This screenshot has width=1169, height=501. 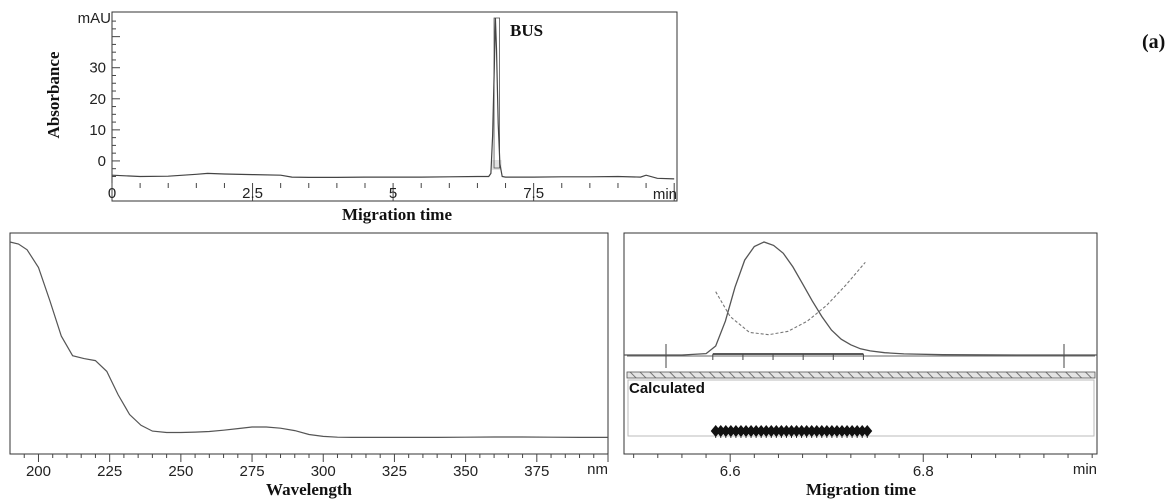 I want to click on x-tick-label: 375, so click(x=536, y=471).